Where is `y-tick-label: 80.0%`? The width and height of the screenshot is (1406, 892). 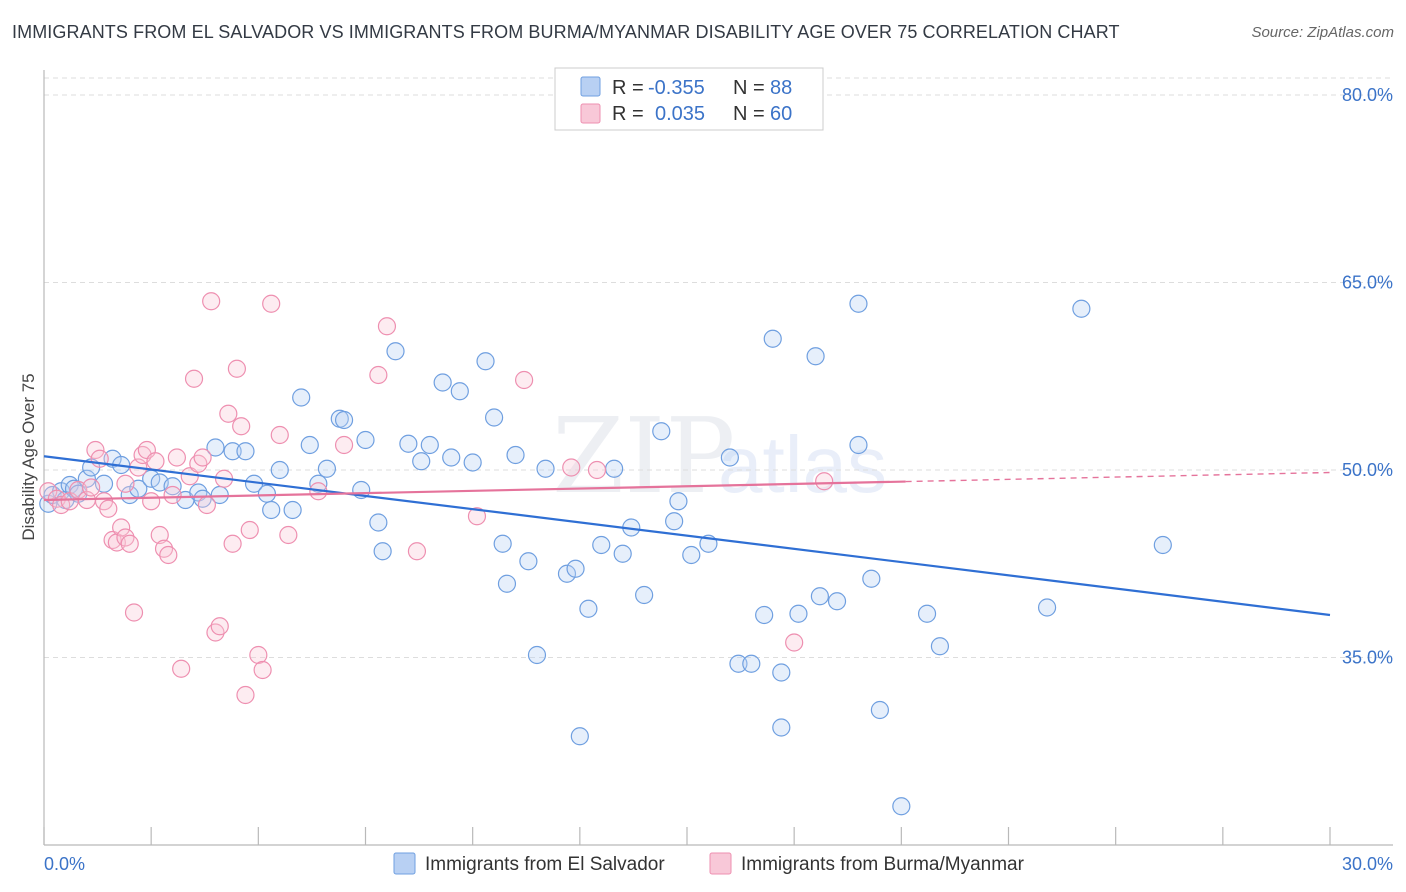
y-tick-label: 80.0% is located at coordinates (1367, 95).